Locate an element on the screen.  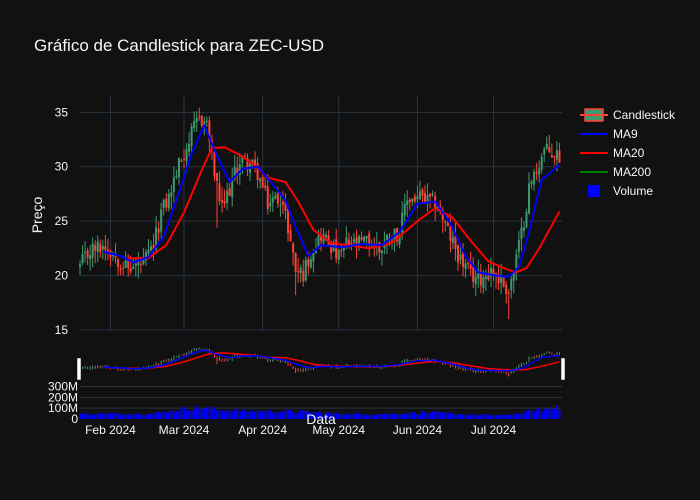
y-tick-label: 25 is located at coordinates (62, 221).